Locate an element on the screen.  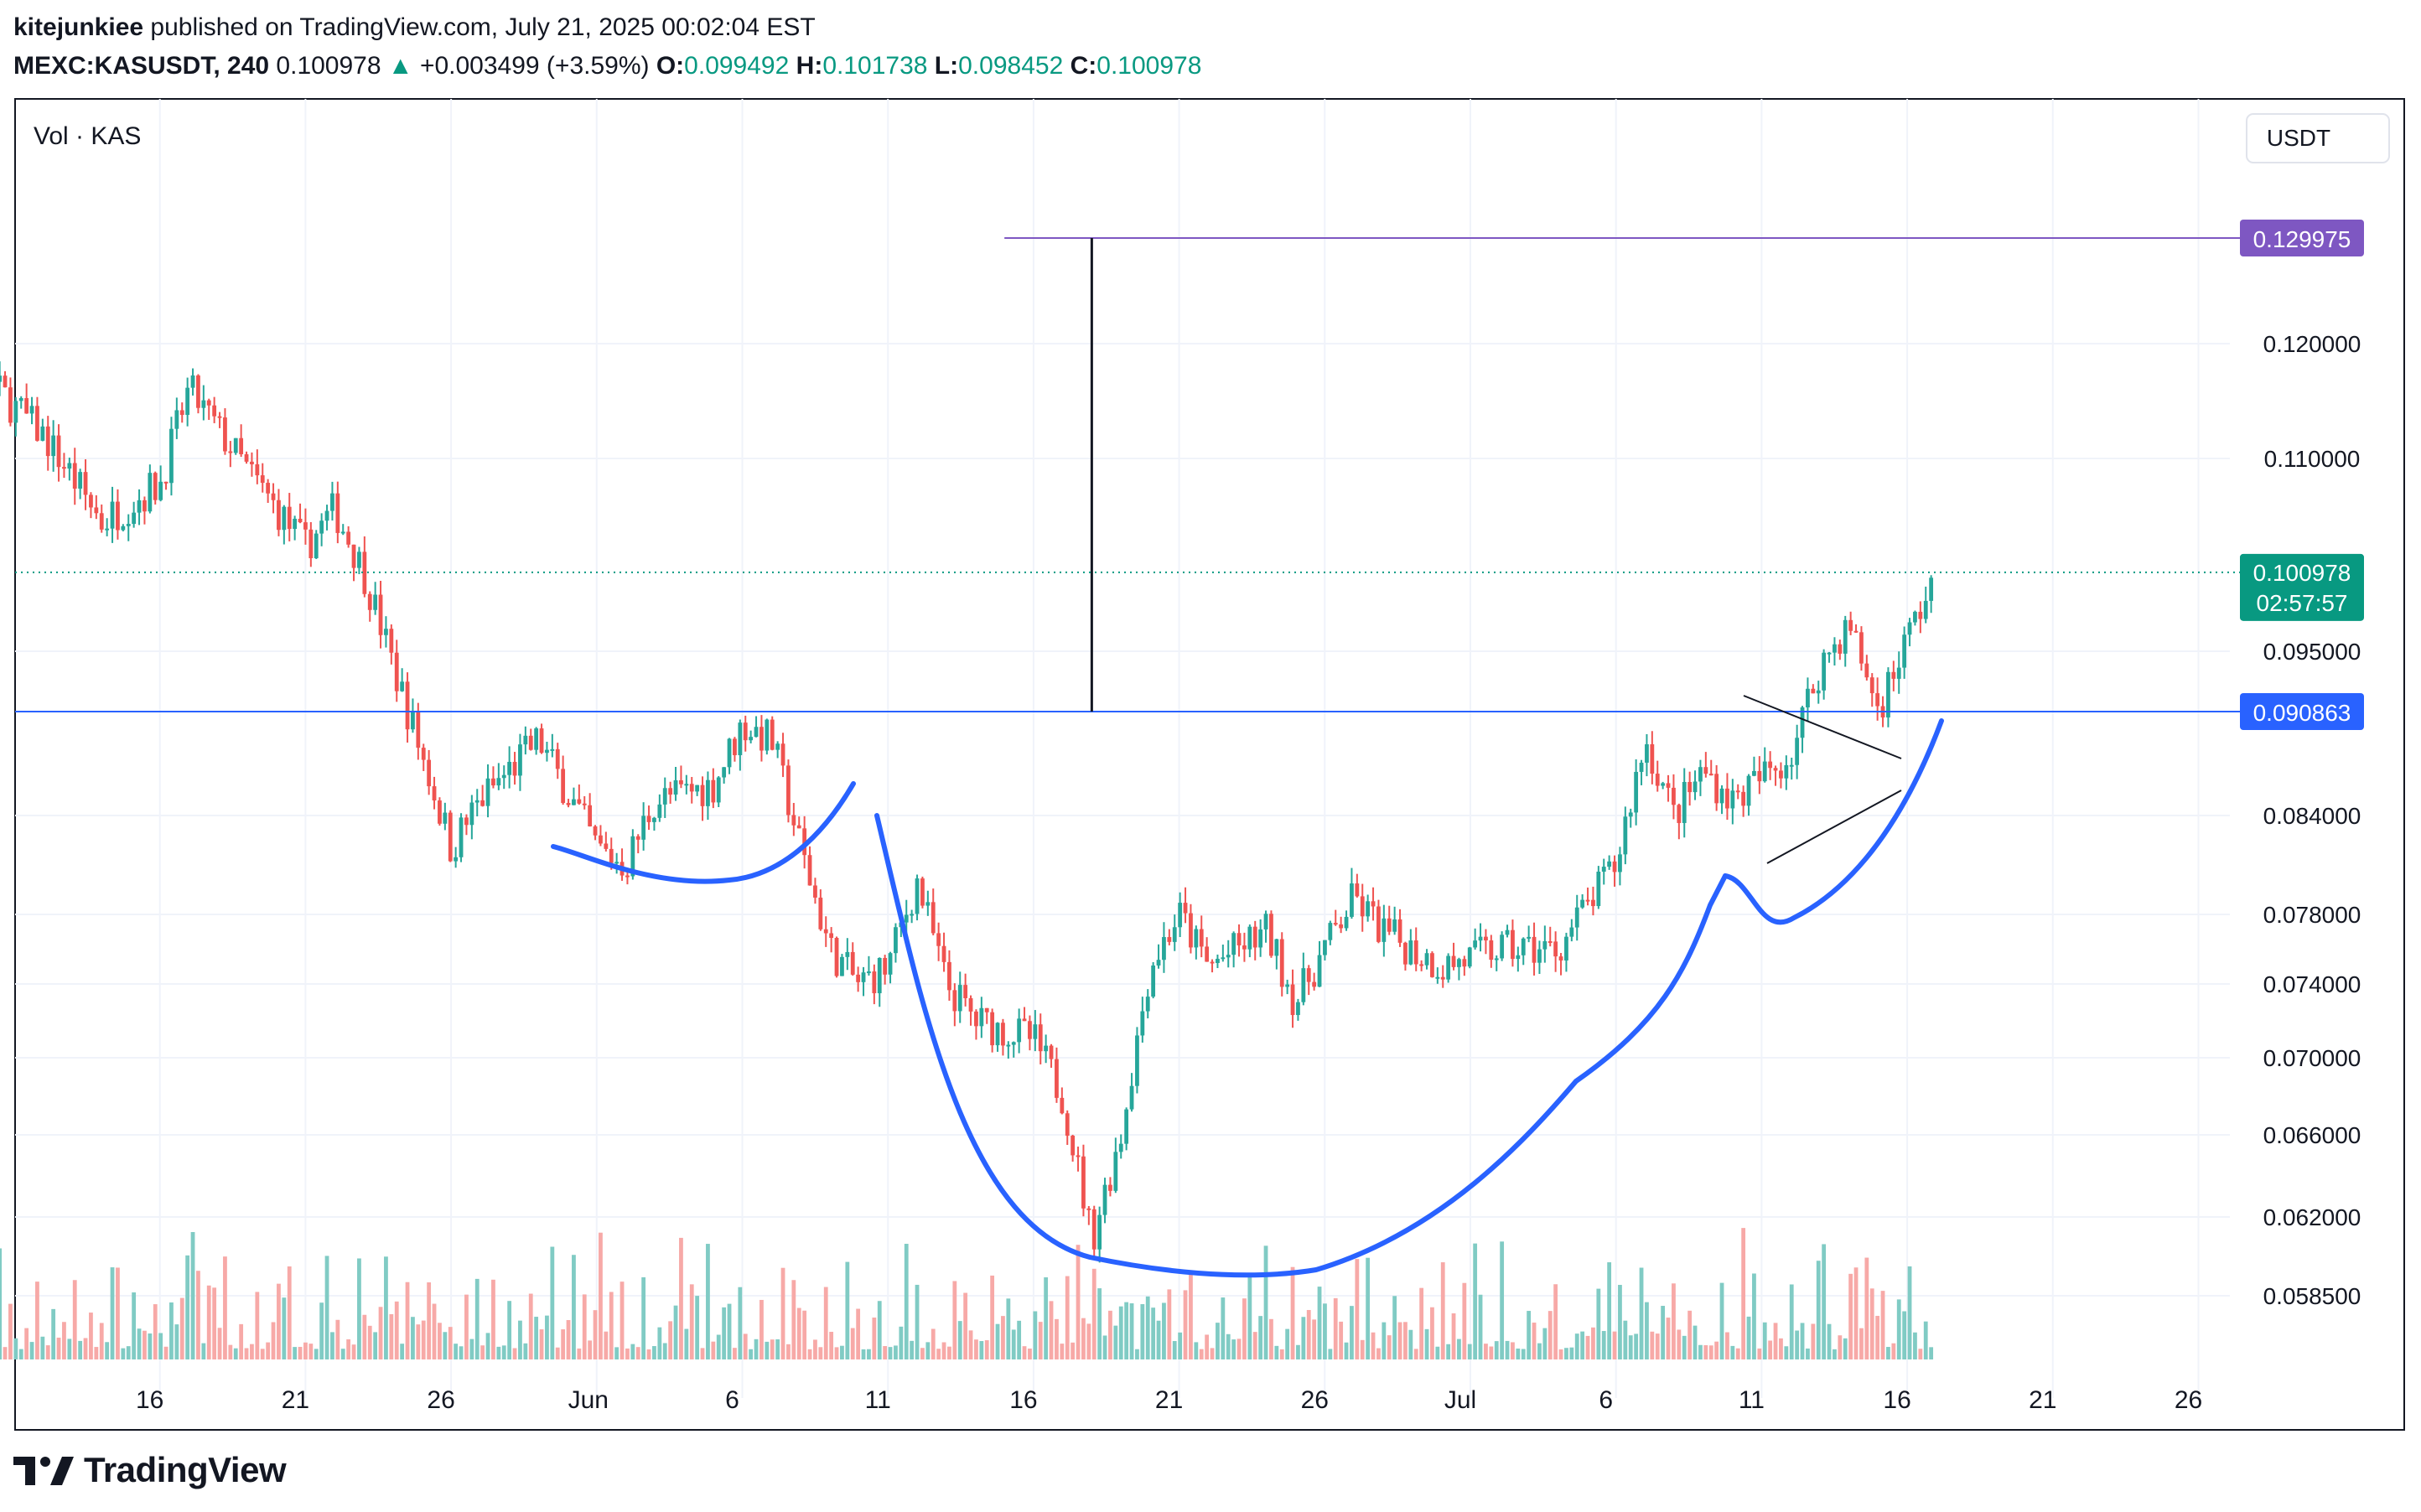
current-price-tag is located at coordinates (2302, 587).